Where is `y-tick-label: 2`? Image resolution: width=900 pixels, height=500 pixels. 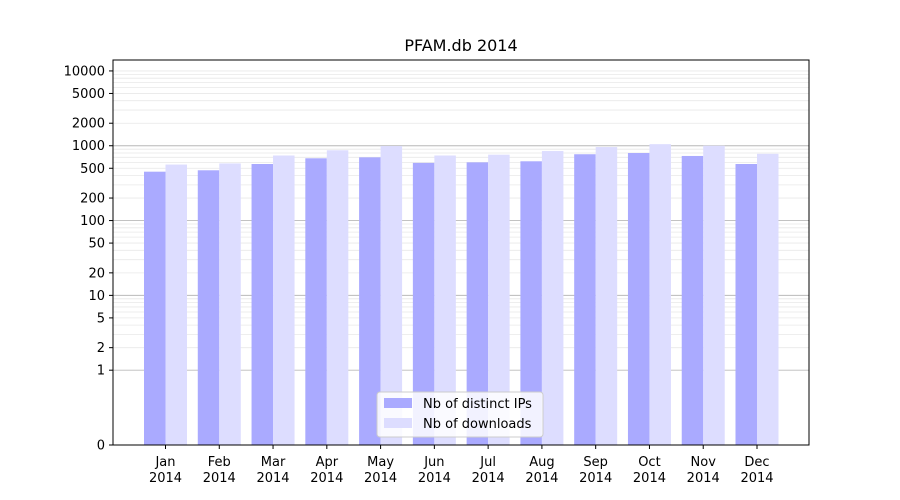
y-tick-label: 2 is located at coordinates (101, 348).